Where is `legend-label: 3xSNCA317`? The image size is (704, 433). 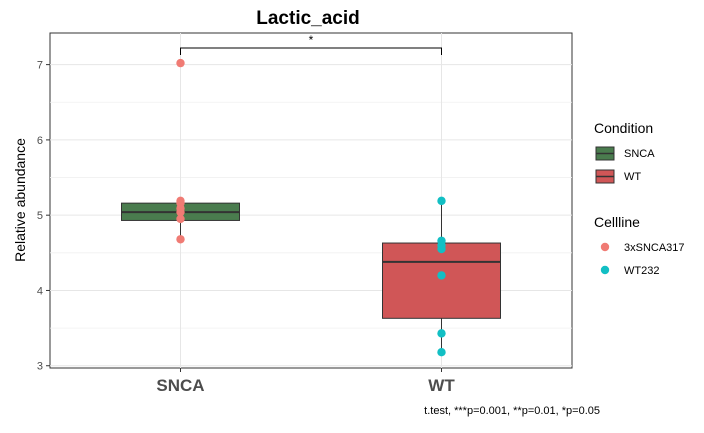 legend-label: 3xSNCA317 is located at coordinates (654, 248).